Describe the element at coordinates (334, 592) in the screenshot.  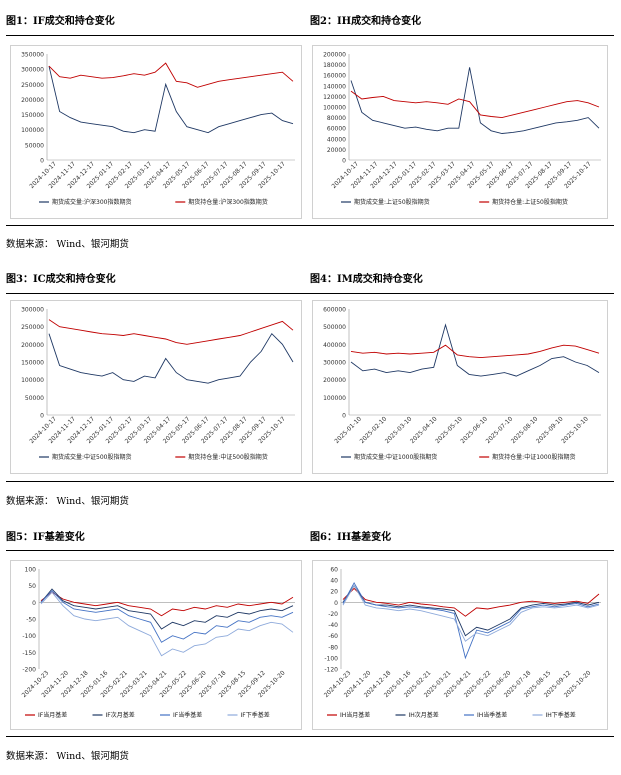
I see `y-tick-label: 20` at that location.